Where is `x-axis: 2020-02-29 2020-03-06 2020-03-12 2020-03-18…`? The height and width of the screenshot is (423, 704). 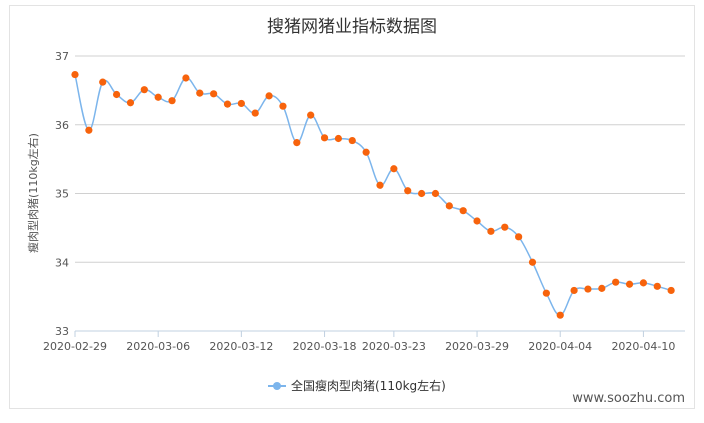
x-axis: 2020-02-29 2020-03-06 2020-03-12 2020-03-18… is located at coordinates (364, 341).